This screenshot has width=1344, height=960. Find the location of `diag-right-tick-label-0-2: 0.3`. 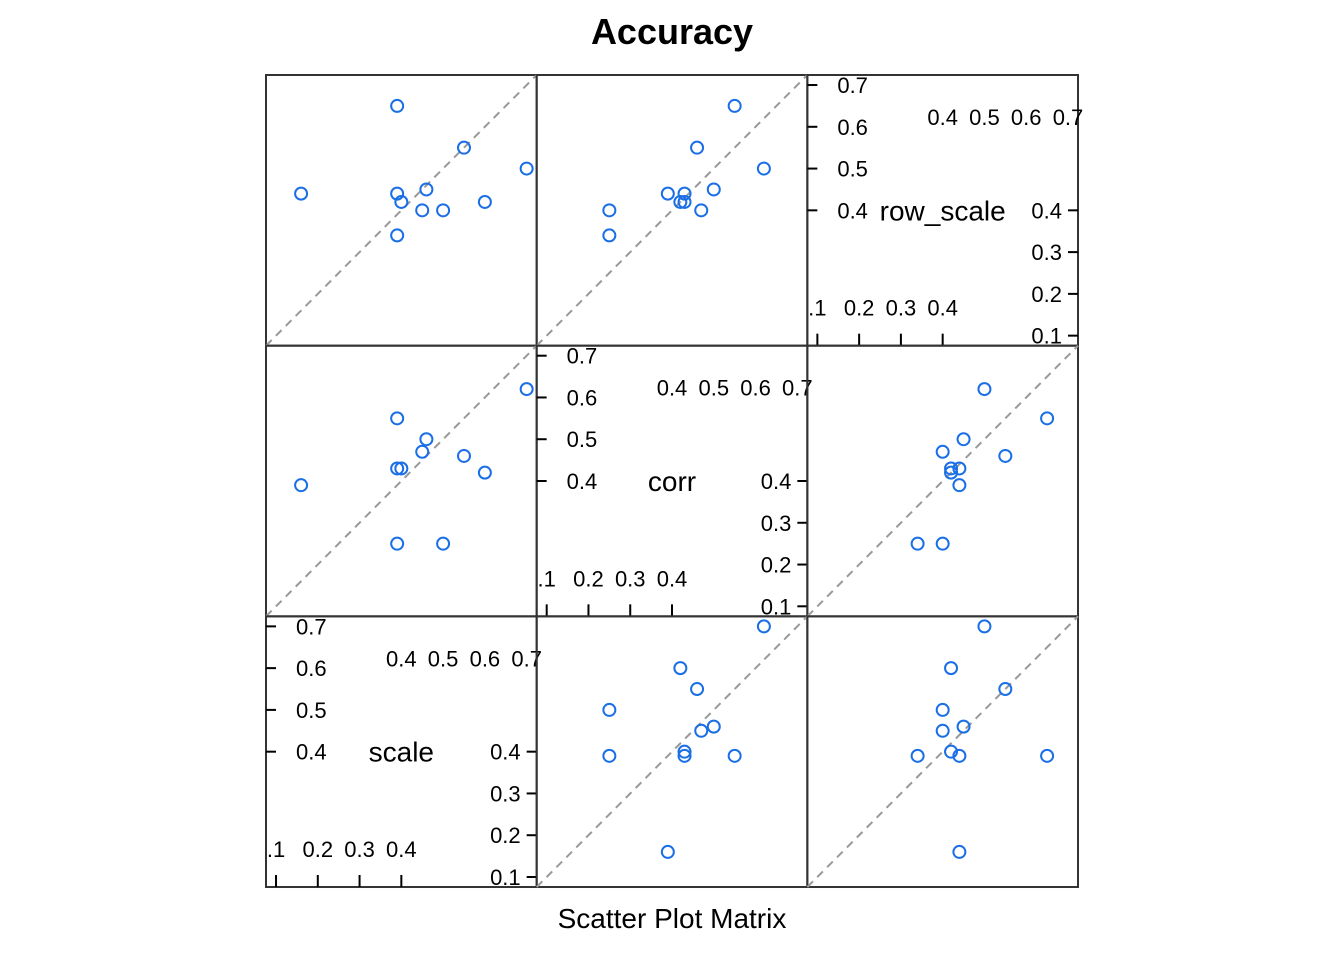

diag-right-tick-label-0-2: 0.3 is located at coordinates (505, 793).